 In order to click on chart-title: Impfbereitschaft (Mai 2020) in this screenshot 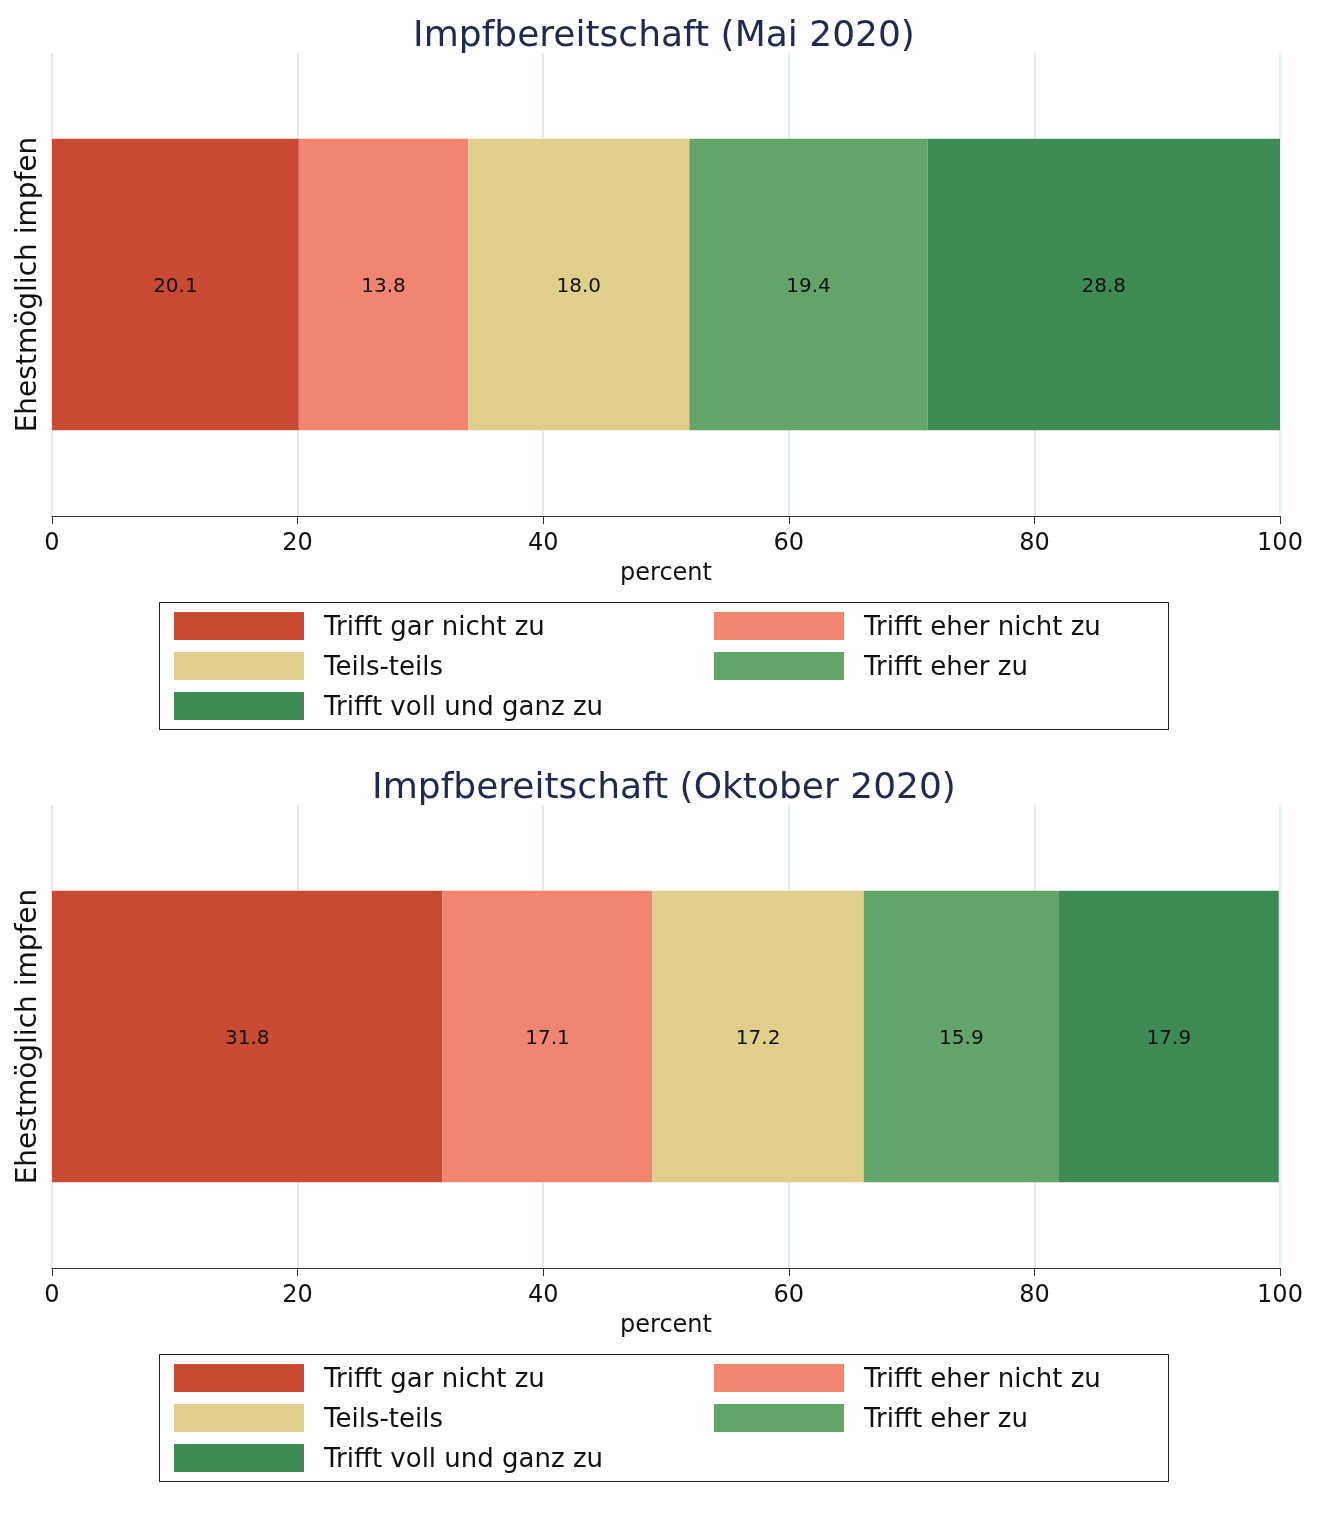, I will do `click(664, 33)`.